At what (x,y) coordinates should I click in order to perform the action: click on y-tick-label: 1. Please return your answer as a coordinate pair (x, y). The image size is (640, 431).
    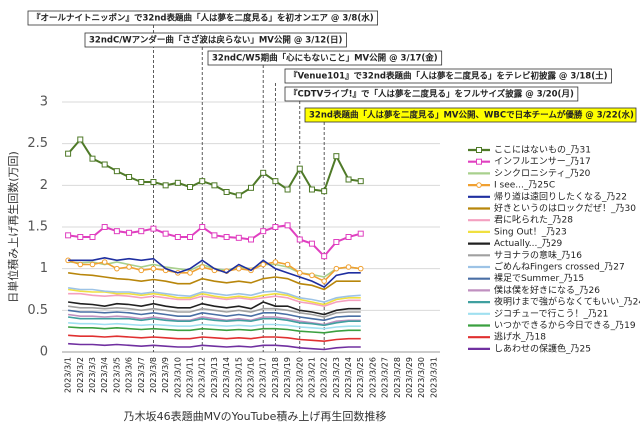
    Looking at the image, I should click on (44, 268).